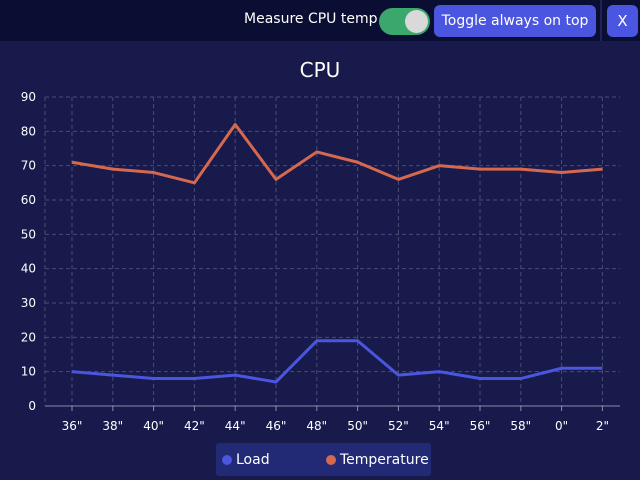  I want to click on x-tick-label: 48", so click(316, 426).